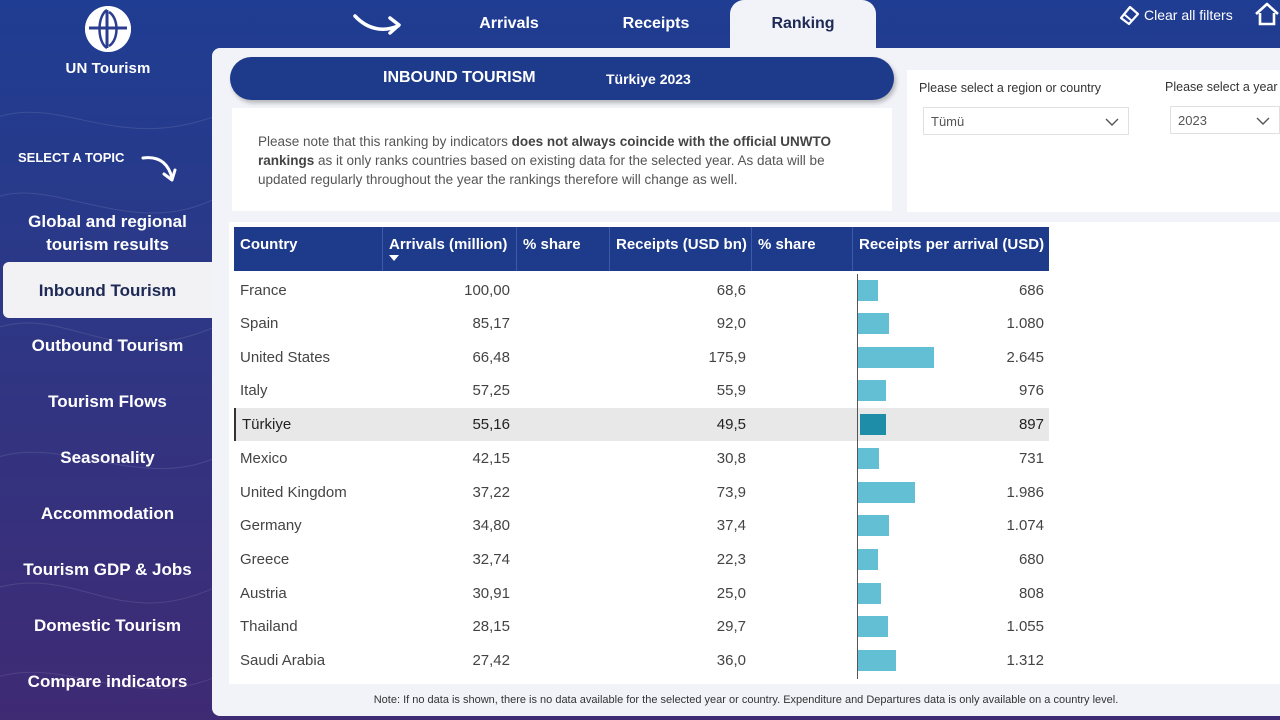 This screenshot has width=1280, height=720. I want to click on cell-arrivals: 34,80, so click(491, 525).